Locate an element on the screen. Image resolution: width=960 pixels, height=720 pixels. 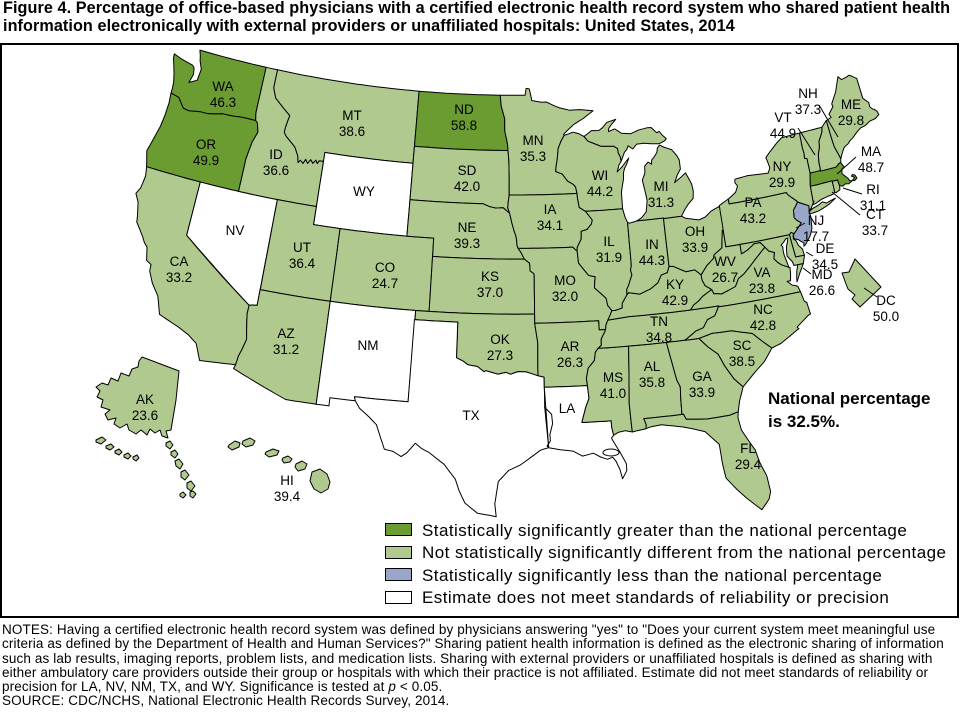
svg-text: MA is located at coordinates (871, 151).